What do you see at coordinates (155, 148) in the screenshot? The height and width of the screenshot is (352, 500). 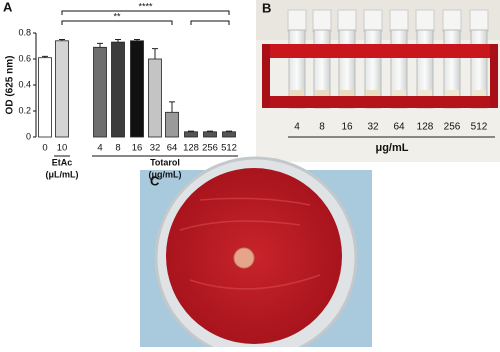 I see `x-tick-label: 32` at bounding box center [155, 148].